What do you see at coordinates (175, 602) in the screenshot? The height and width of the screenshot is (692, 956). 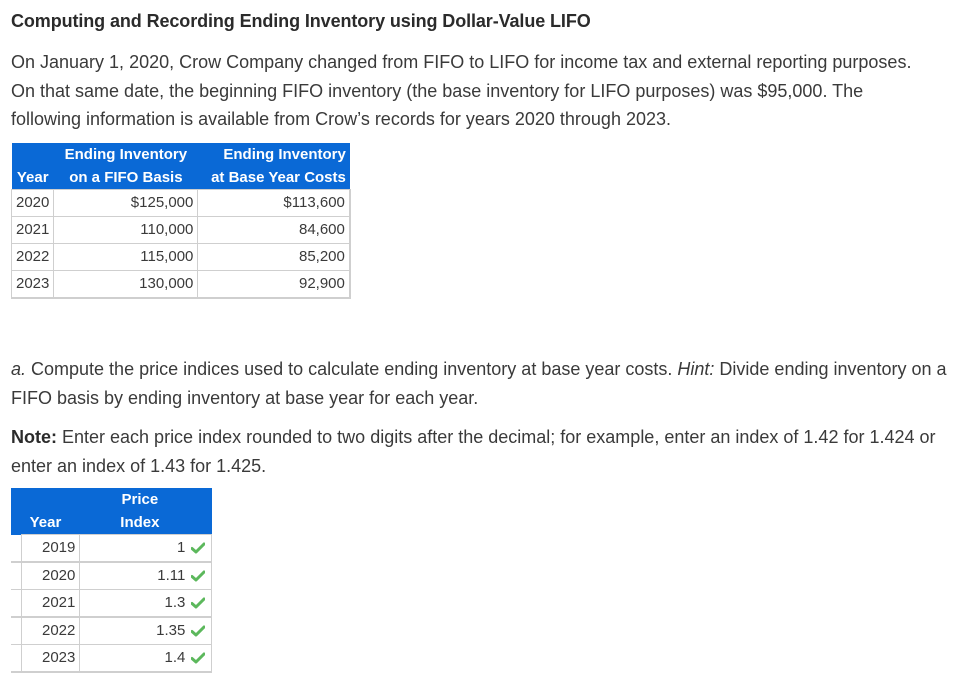 I see `price-index-input: 1.3` at bounding box center [175, 602].